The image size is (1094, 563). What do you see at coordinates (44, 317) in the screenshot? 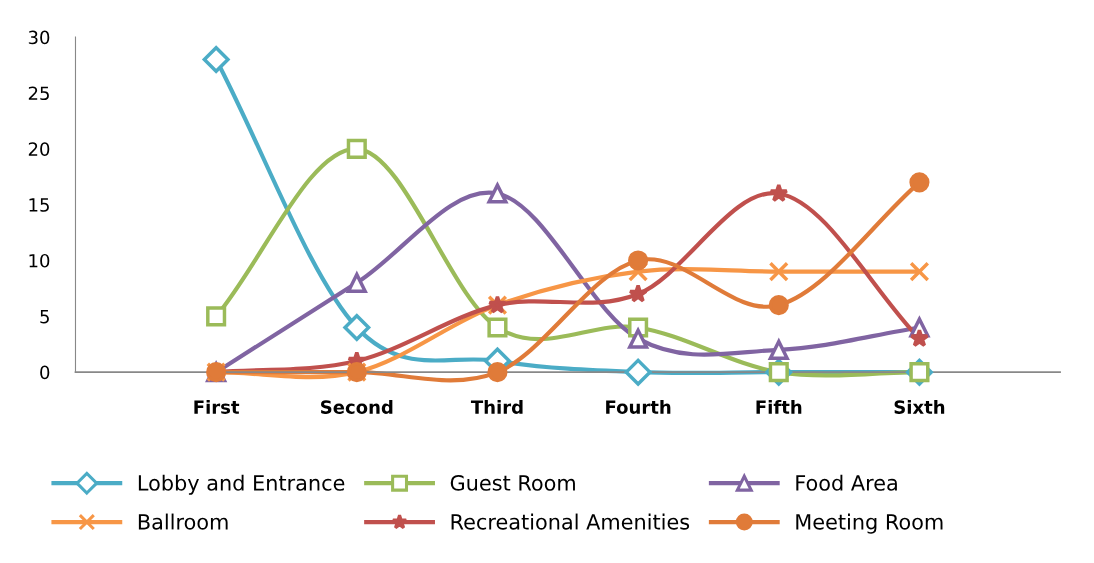
I see `y-tick-label: 5` at bounding box center [44, 317].